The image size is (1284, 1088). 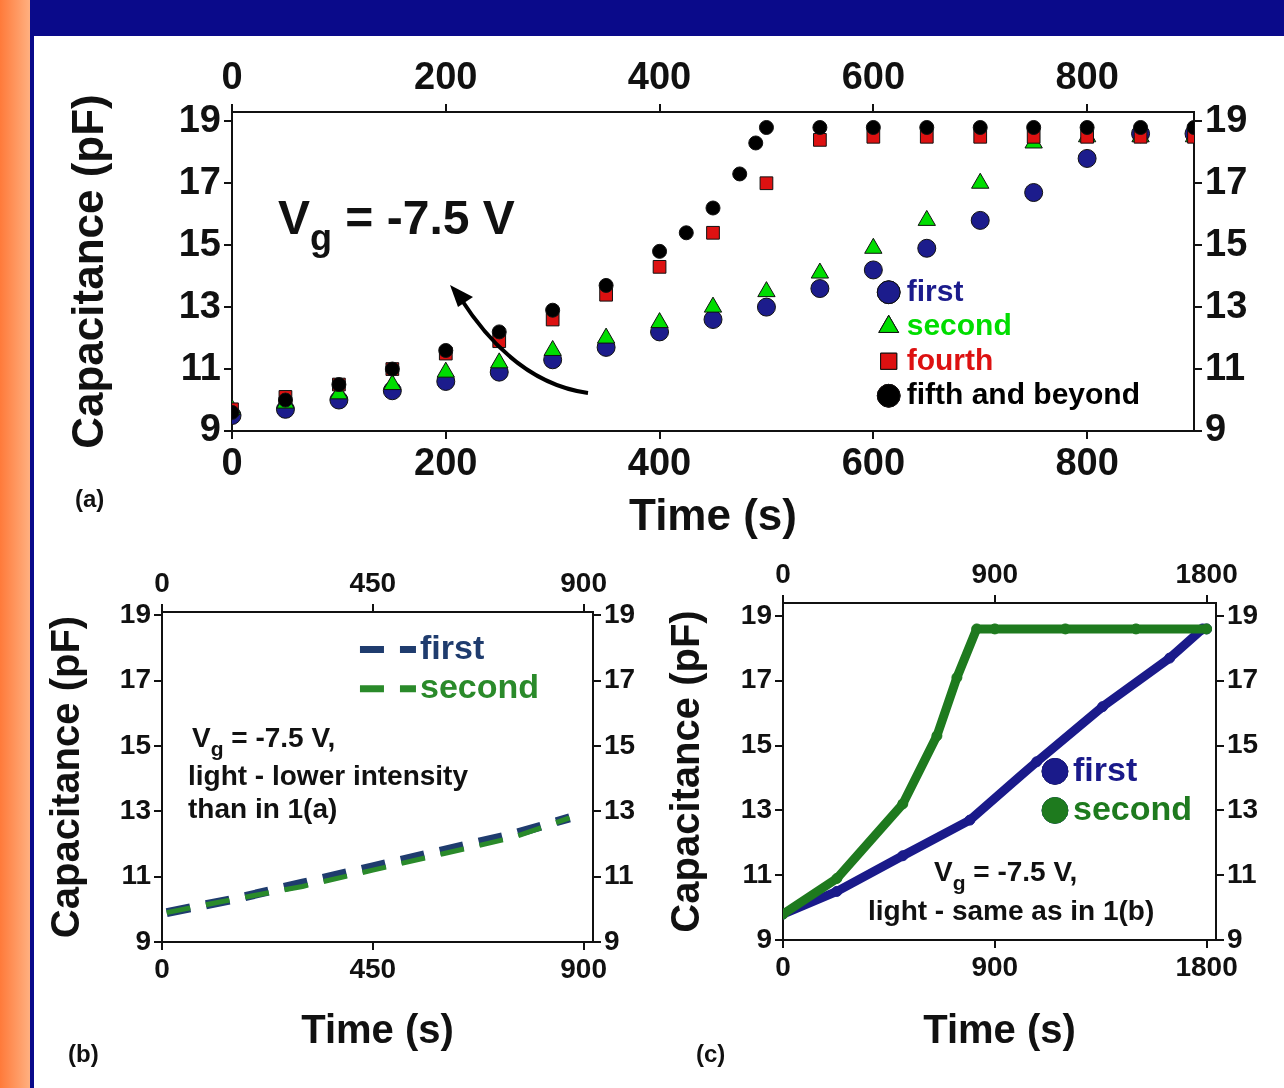 What do you see at coordinates (90, 499) in the screenshot?
I see `text: (a)` at bounding box center [90, 499].